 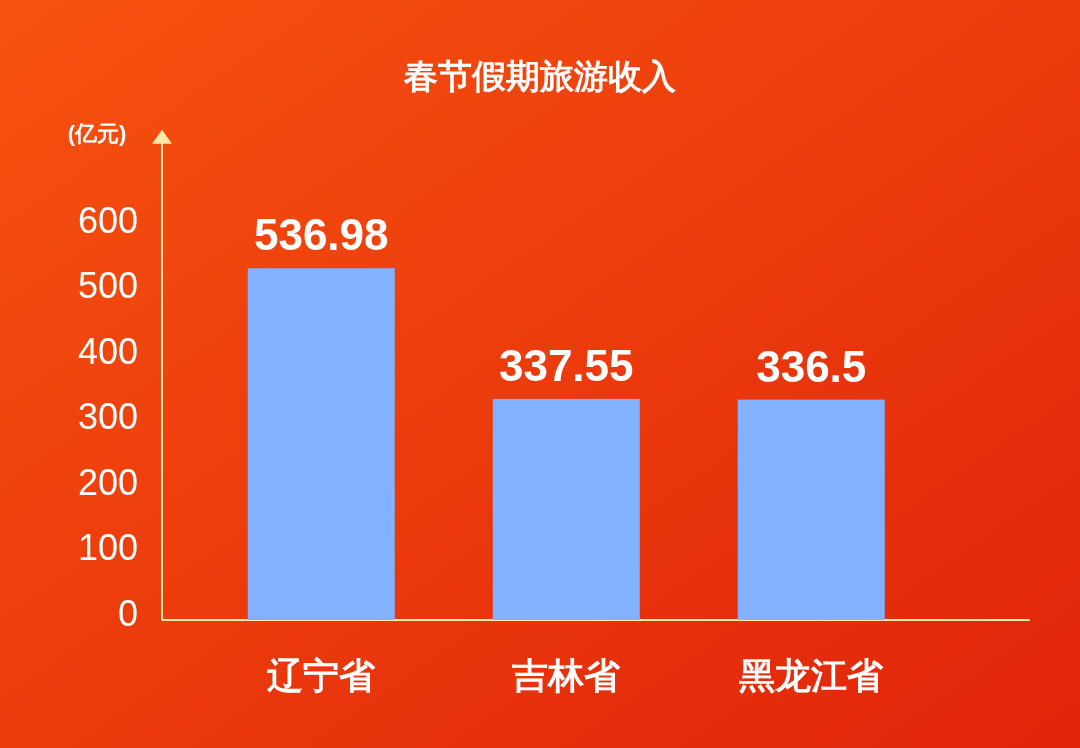 I want to click on chart-title: 春节假期旅游收入, so click(x=540, y=76).